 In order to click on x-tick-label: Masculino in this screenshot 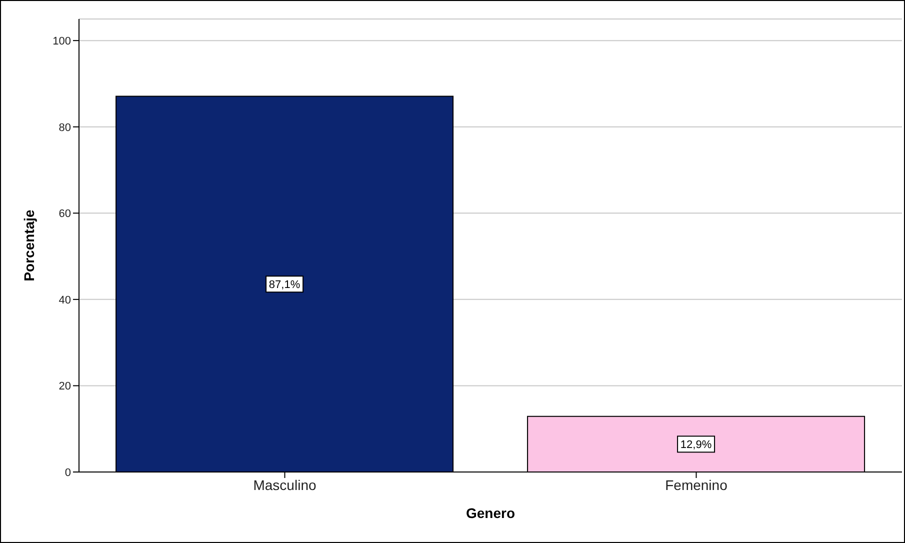, I will do `click(284, 484)`.